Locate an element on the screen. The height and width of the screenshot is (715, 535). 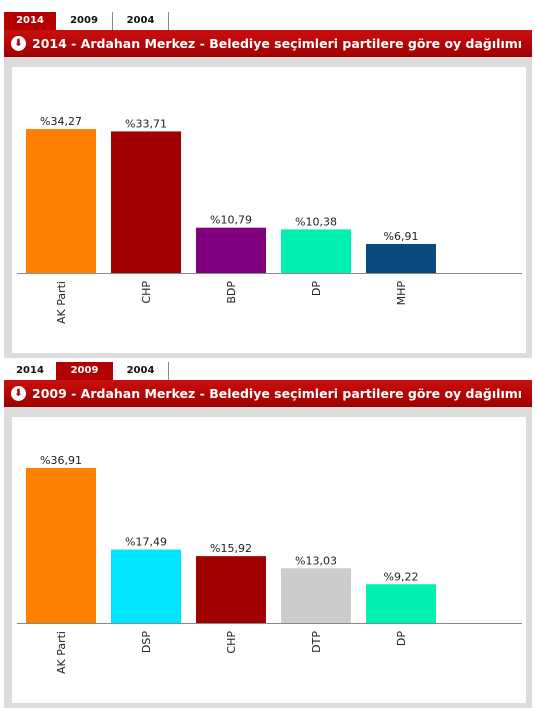
data-label: %33,71 is located at coordinates (146, 123).